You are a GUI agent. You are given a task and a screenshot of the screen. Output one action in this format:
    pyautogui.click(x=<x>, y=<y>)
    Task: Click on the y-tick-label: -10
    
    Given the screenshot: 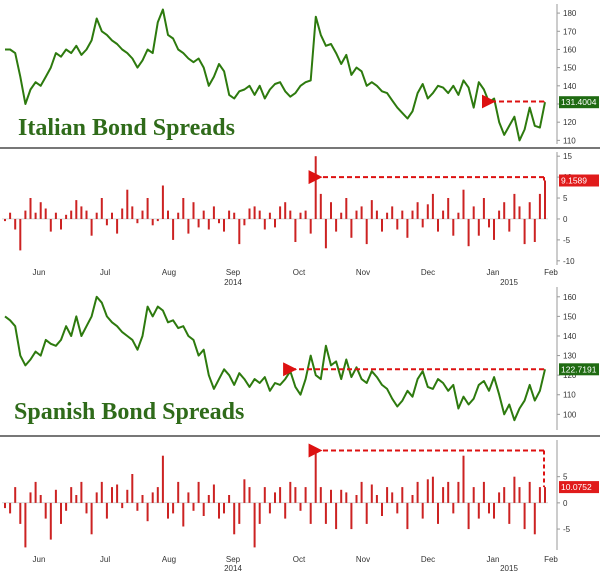 What is the action you would take?
    pyautogui.click(x=569, y=261)
    